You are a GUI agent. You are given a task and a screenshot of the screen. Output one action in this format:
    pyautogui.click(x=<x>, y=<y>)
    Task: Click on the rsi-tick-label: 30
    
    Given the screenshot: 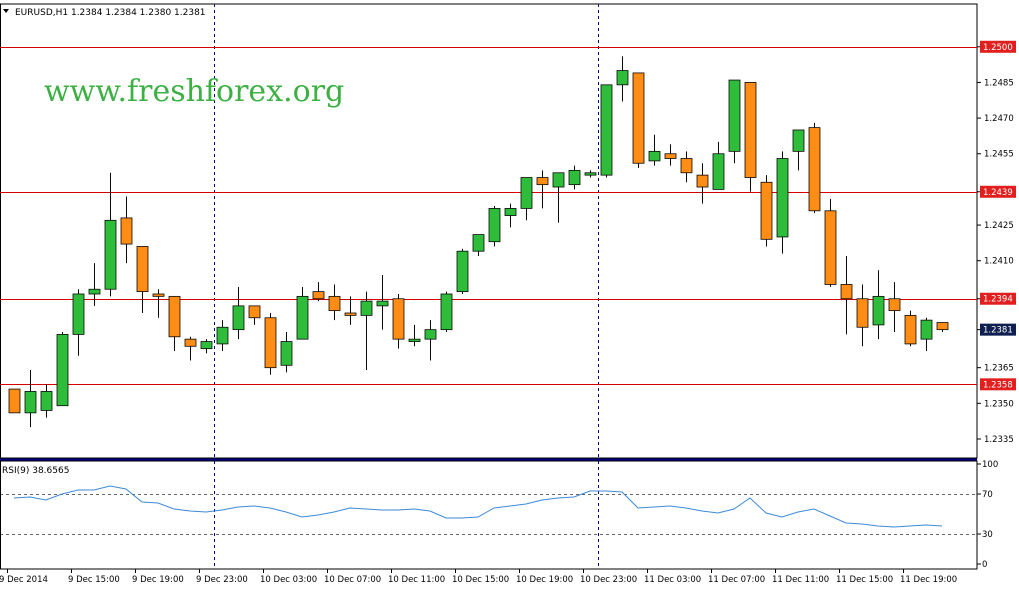 What is the action you would take?
    pyautogui.click(x=987, y=535)
    